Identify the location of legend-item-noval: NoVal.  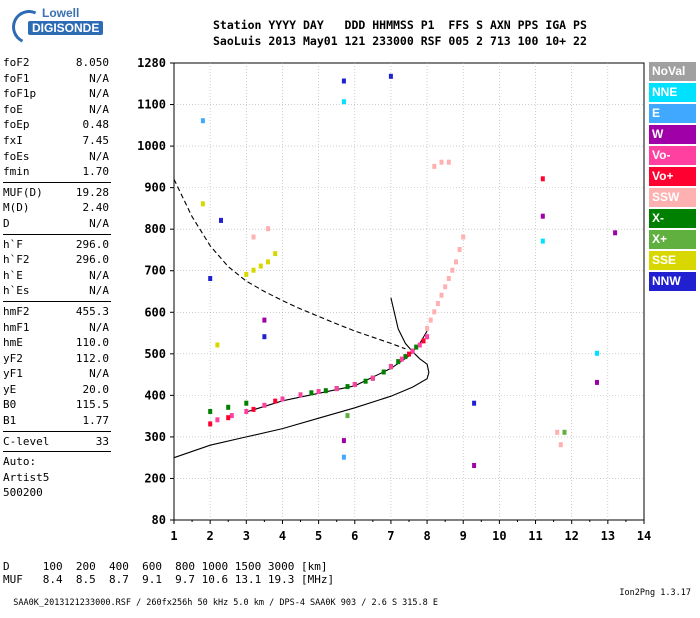
(672, 71).